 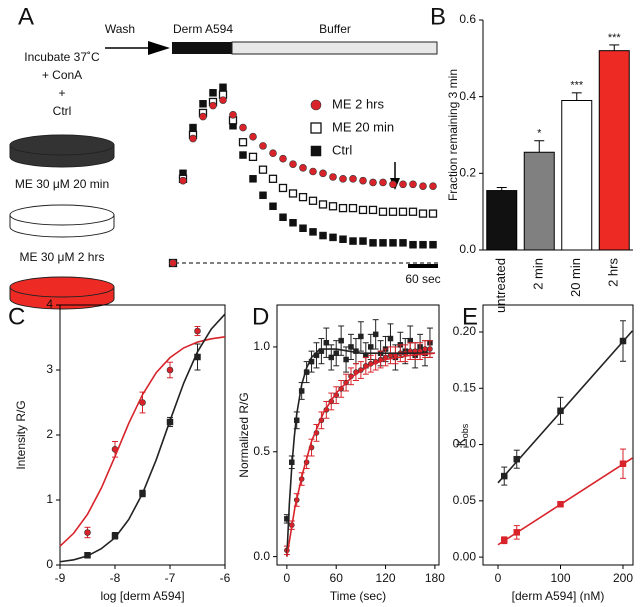 I want to click on schematic-text: +, so click(x=61, y=93).